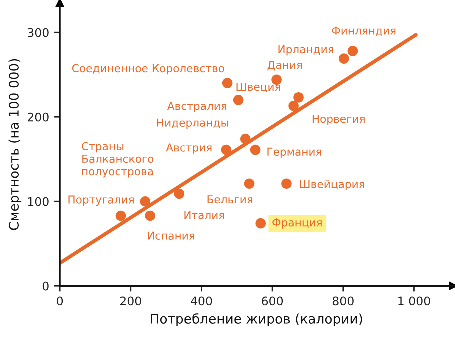 The height and width of the screenshot is (337, 455). What do you see at coordinates (201, 301) in the screenshot?
I see `x-tick-label: 400` at bounding box center [201, 301].